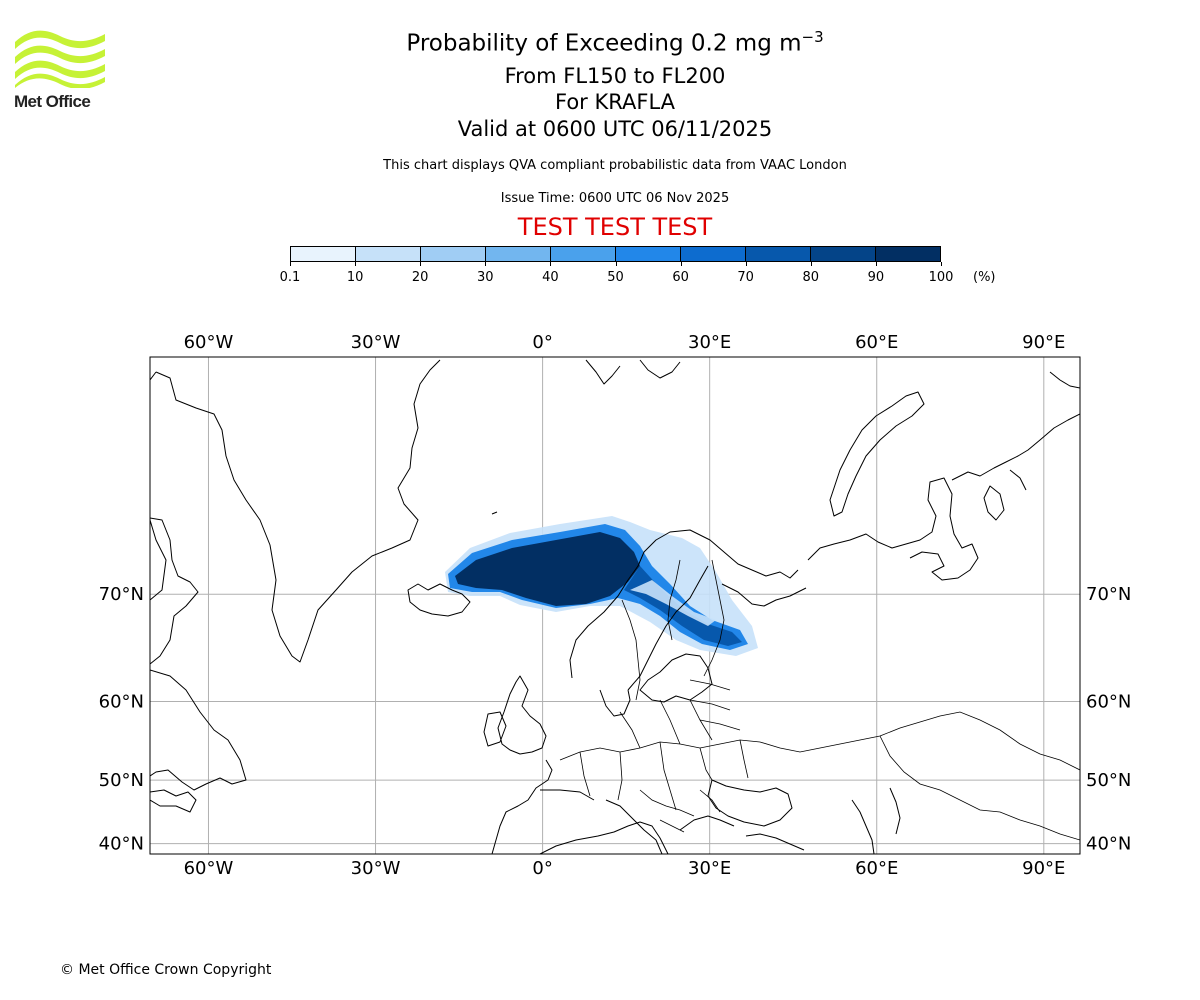 This screenshot has width=1200, height=1000. Describe the element at coordinates (984, 277) in the screenshot. I see `colorbar-unit: (%)` at that location.